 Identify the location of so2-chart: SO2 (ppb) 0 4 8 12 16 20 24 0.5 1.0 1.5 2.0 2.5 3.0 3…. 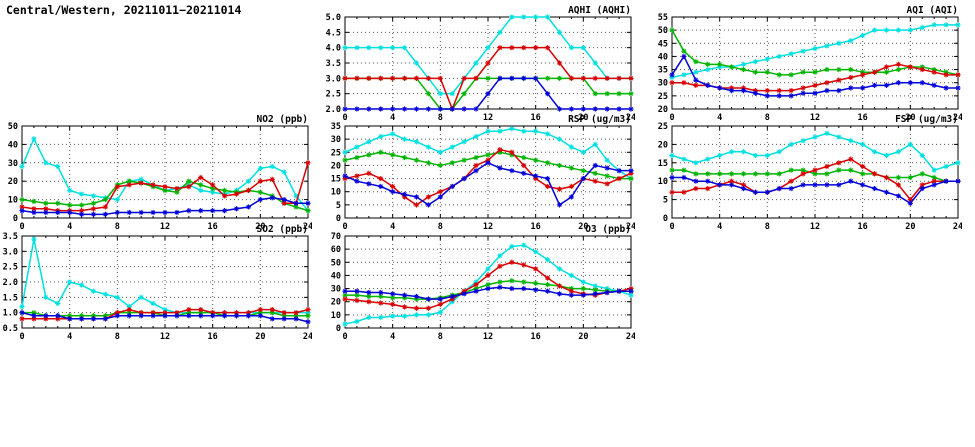
(156, 283).